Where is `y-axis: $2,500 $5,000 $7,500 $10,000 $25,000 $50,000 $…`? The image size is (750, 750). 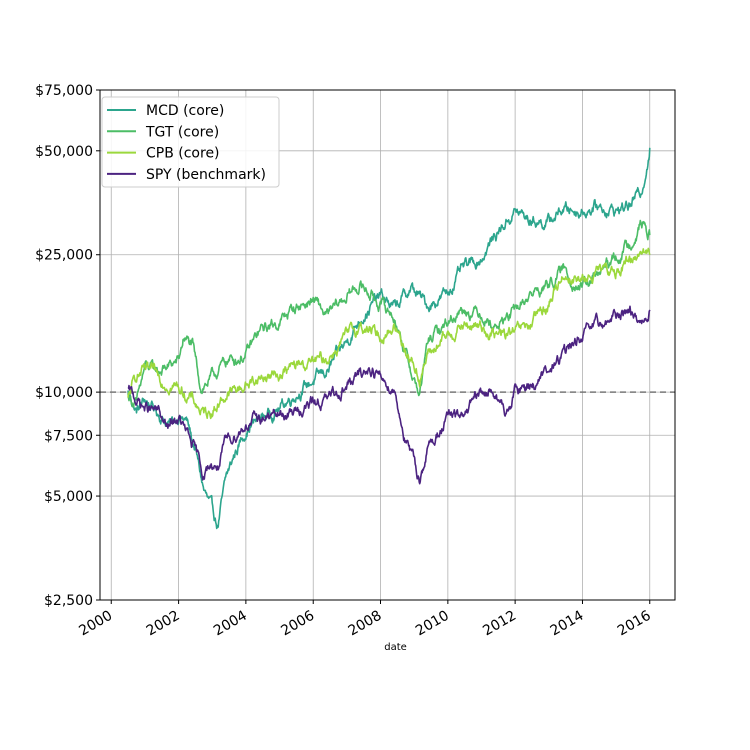 y-axis: $2,500 $5,000 $7,500 $10,000 $25,000 $50,000 $… is located at coordinates (67, 346).